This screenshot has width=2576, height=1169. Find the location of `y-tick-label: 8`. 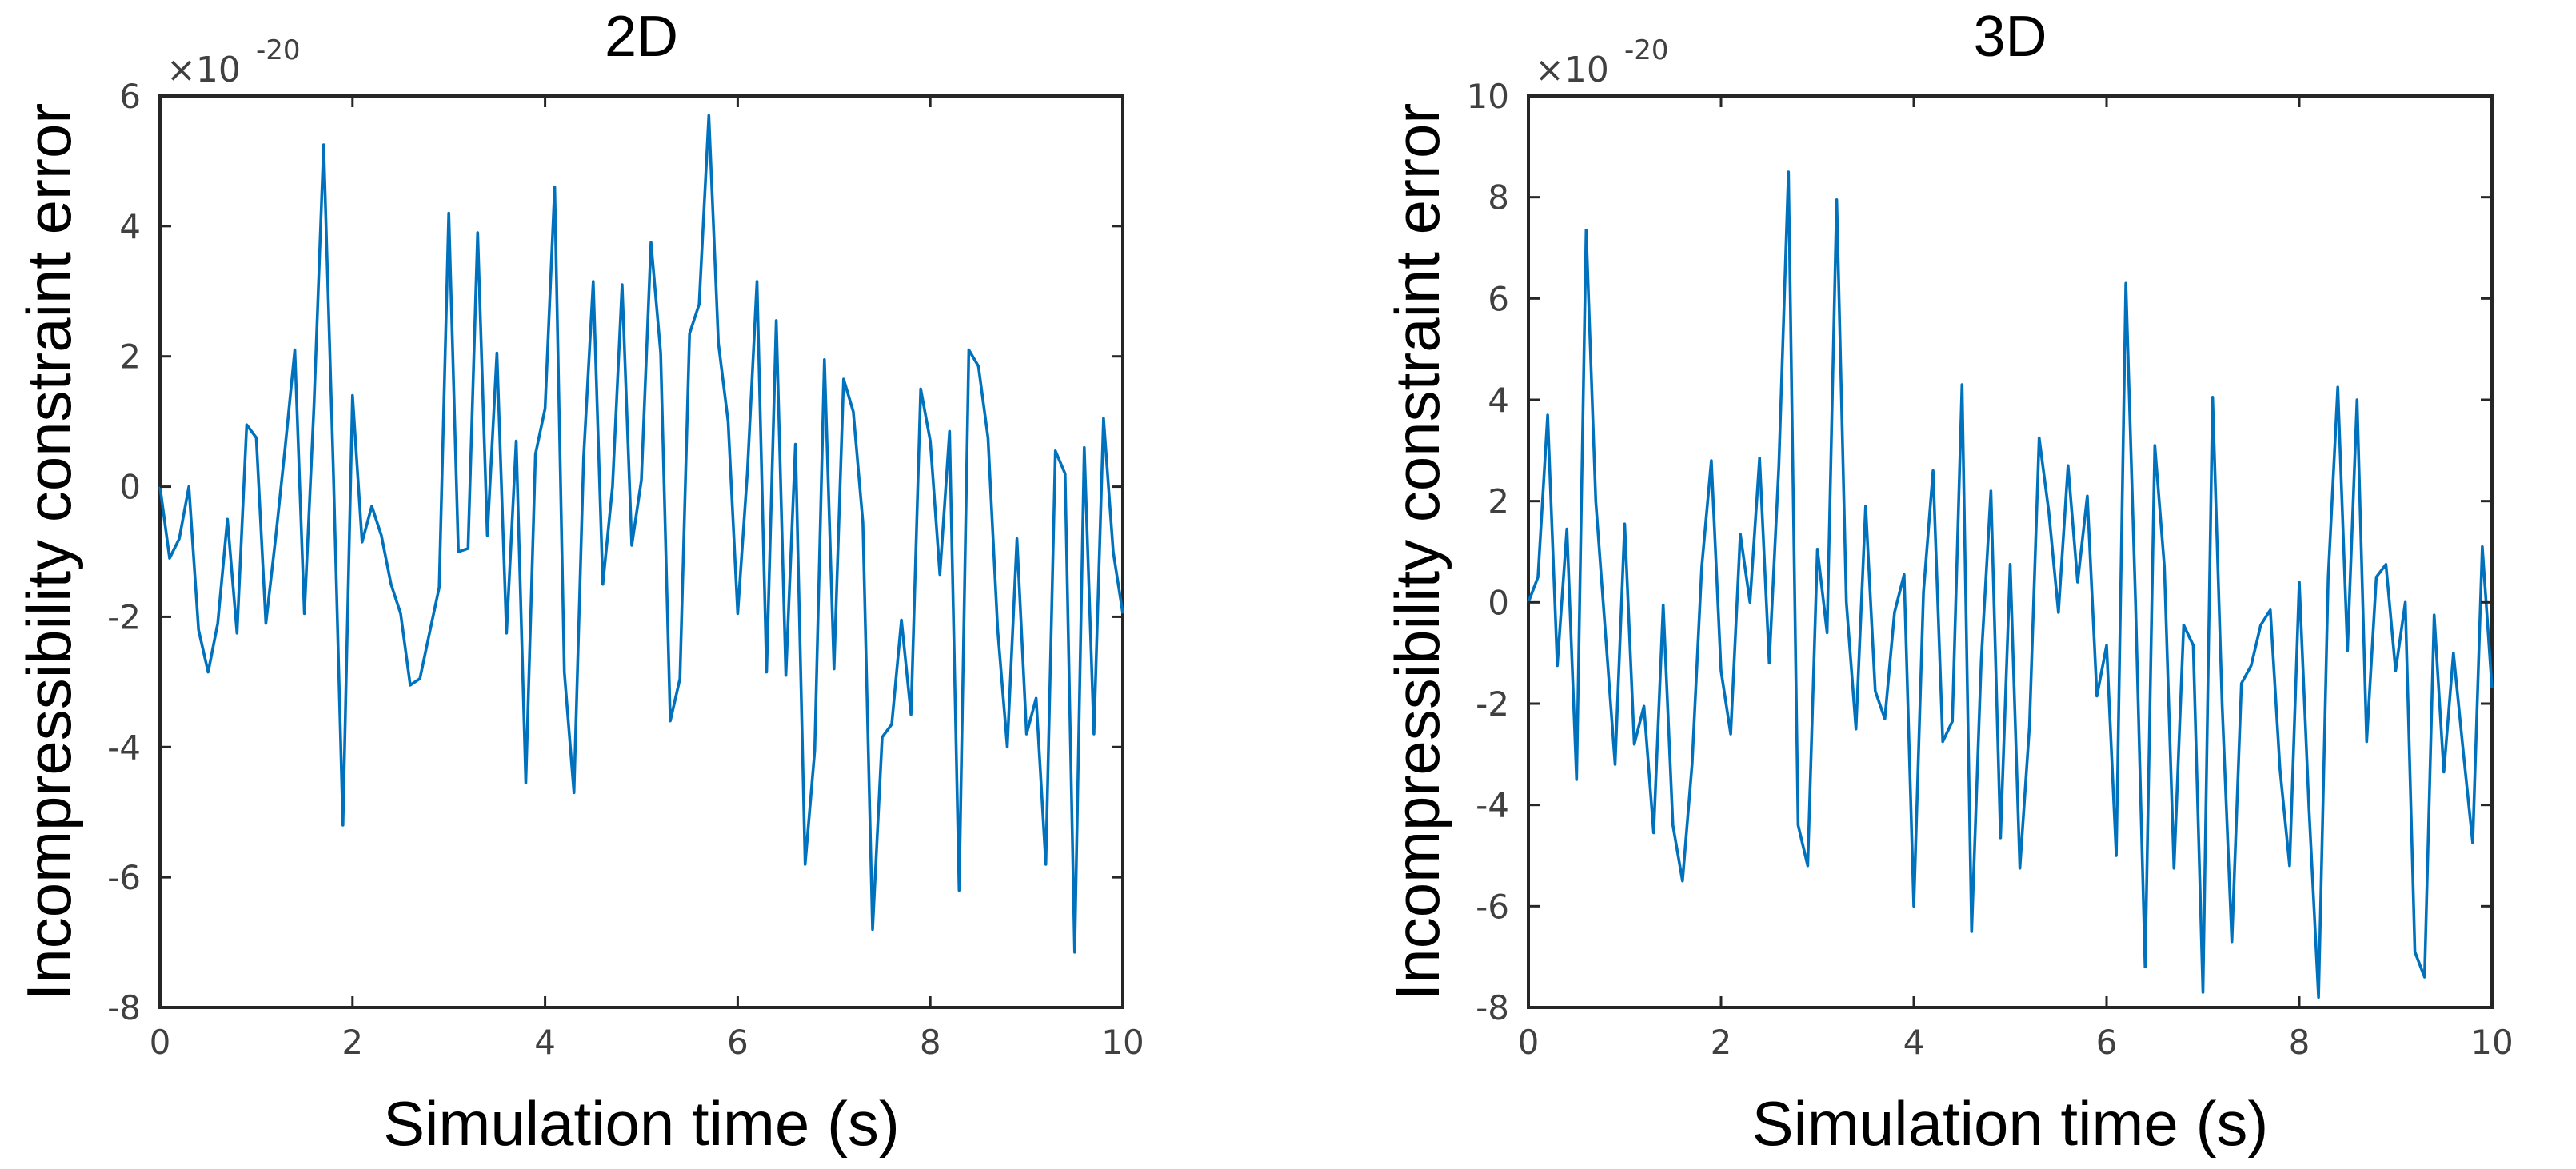

y-tick-label: 8 is located at coordinates (1499, 197).